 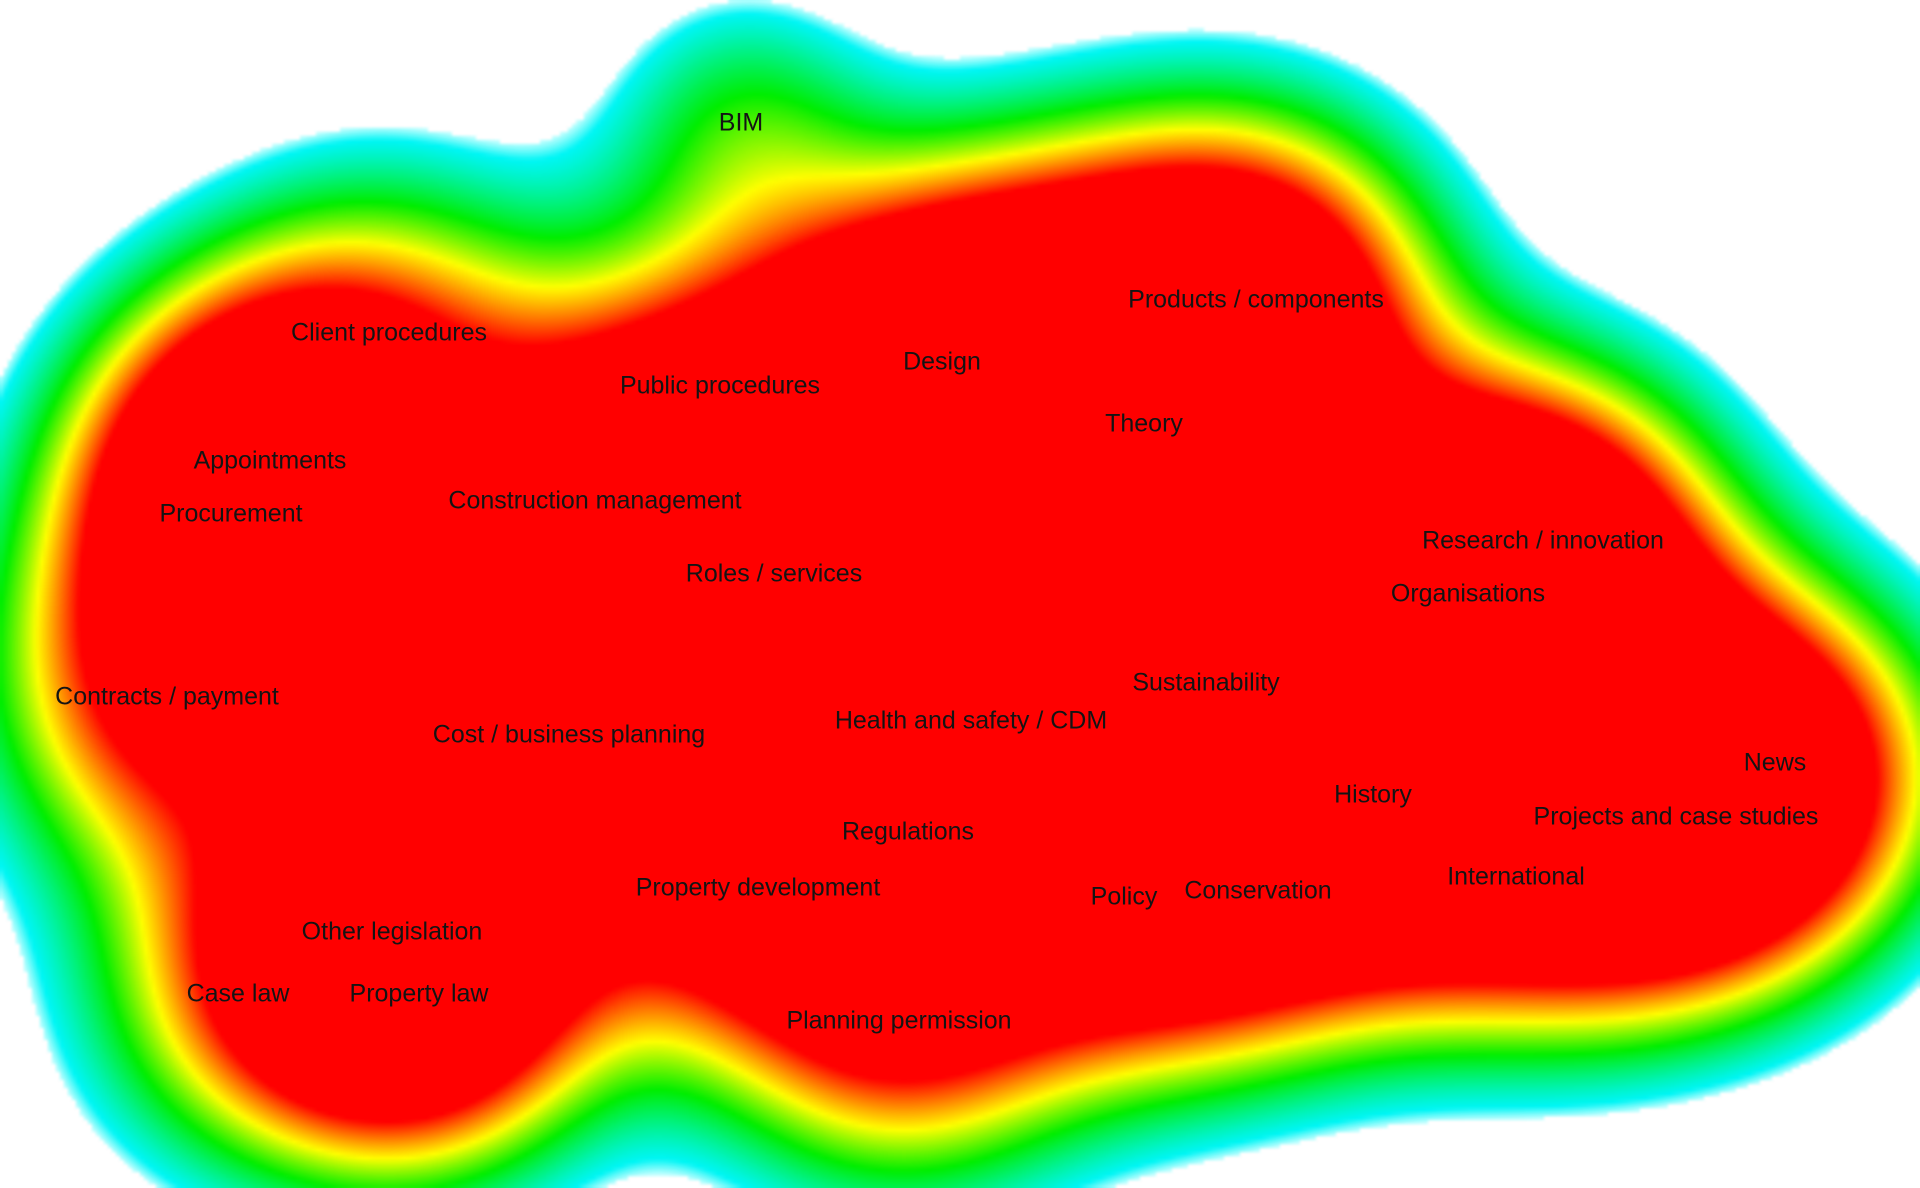 What do you see at coordinates (569, 734) in the screenshot?
I see `term-cost-business-planning: Cost / business planning` at bounding box center [569, 734].